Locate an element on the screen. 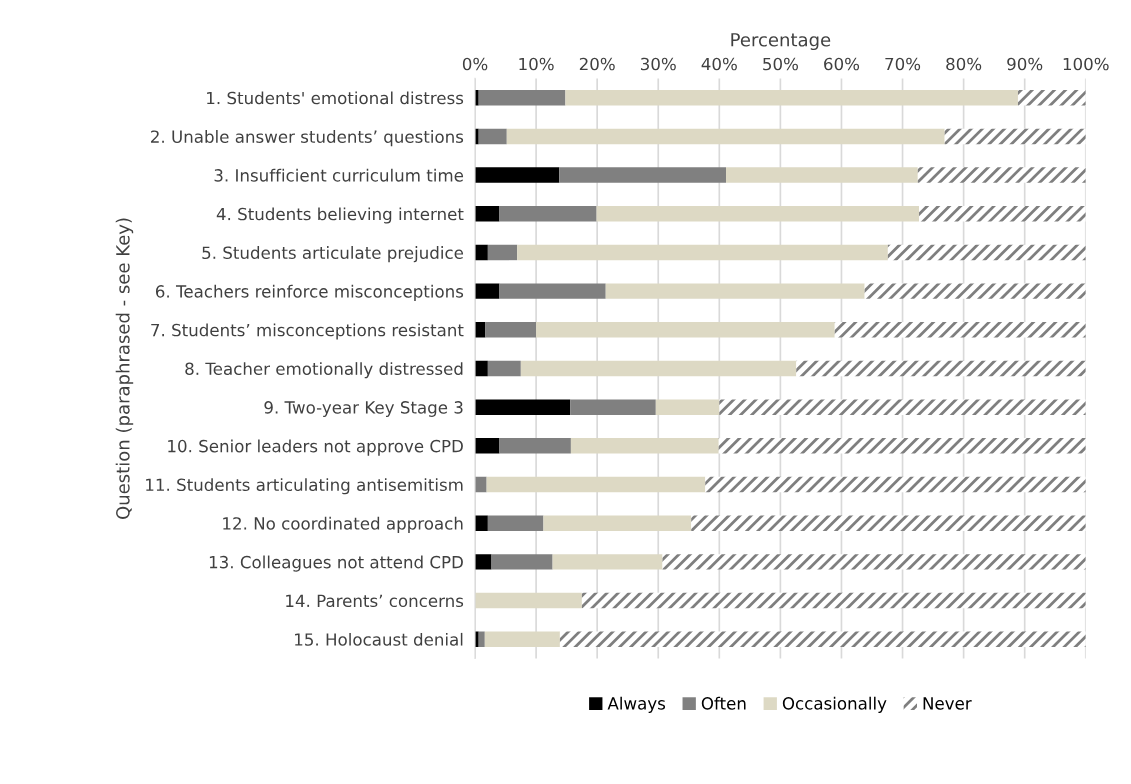 This screenshot has height=784, width=1131. y-tick-label: 12. No coordinated approach is located at coordinates (343, 524).